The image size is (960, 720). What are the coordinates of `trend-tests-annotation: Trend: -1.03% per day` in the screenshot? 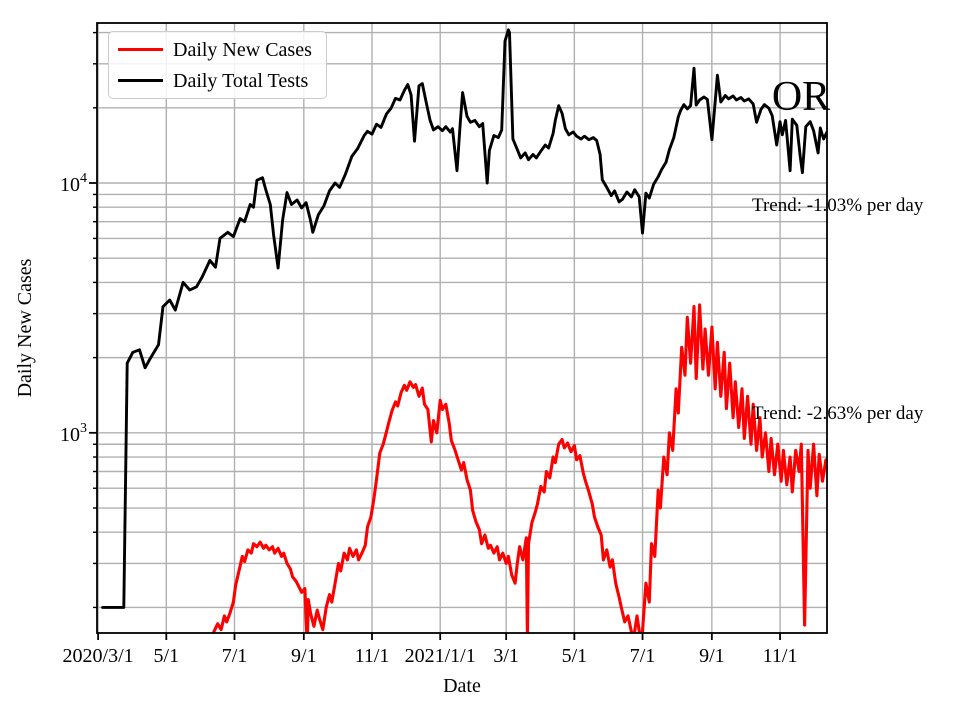 It's located at (838, 205).